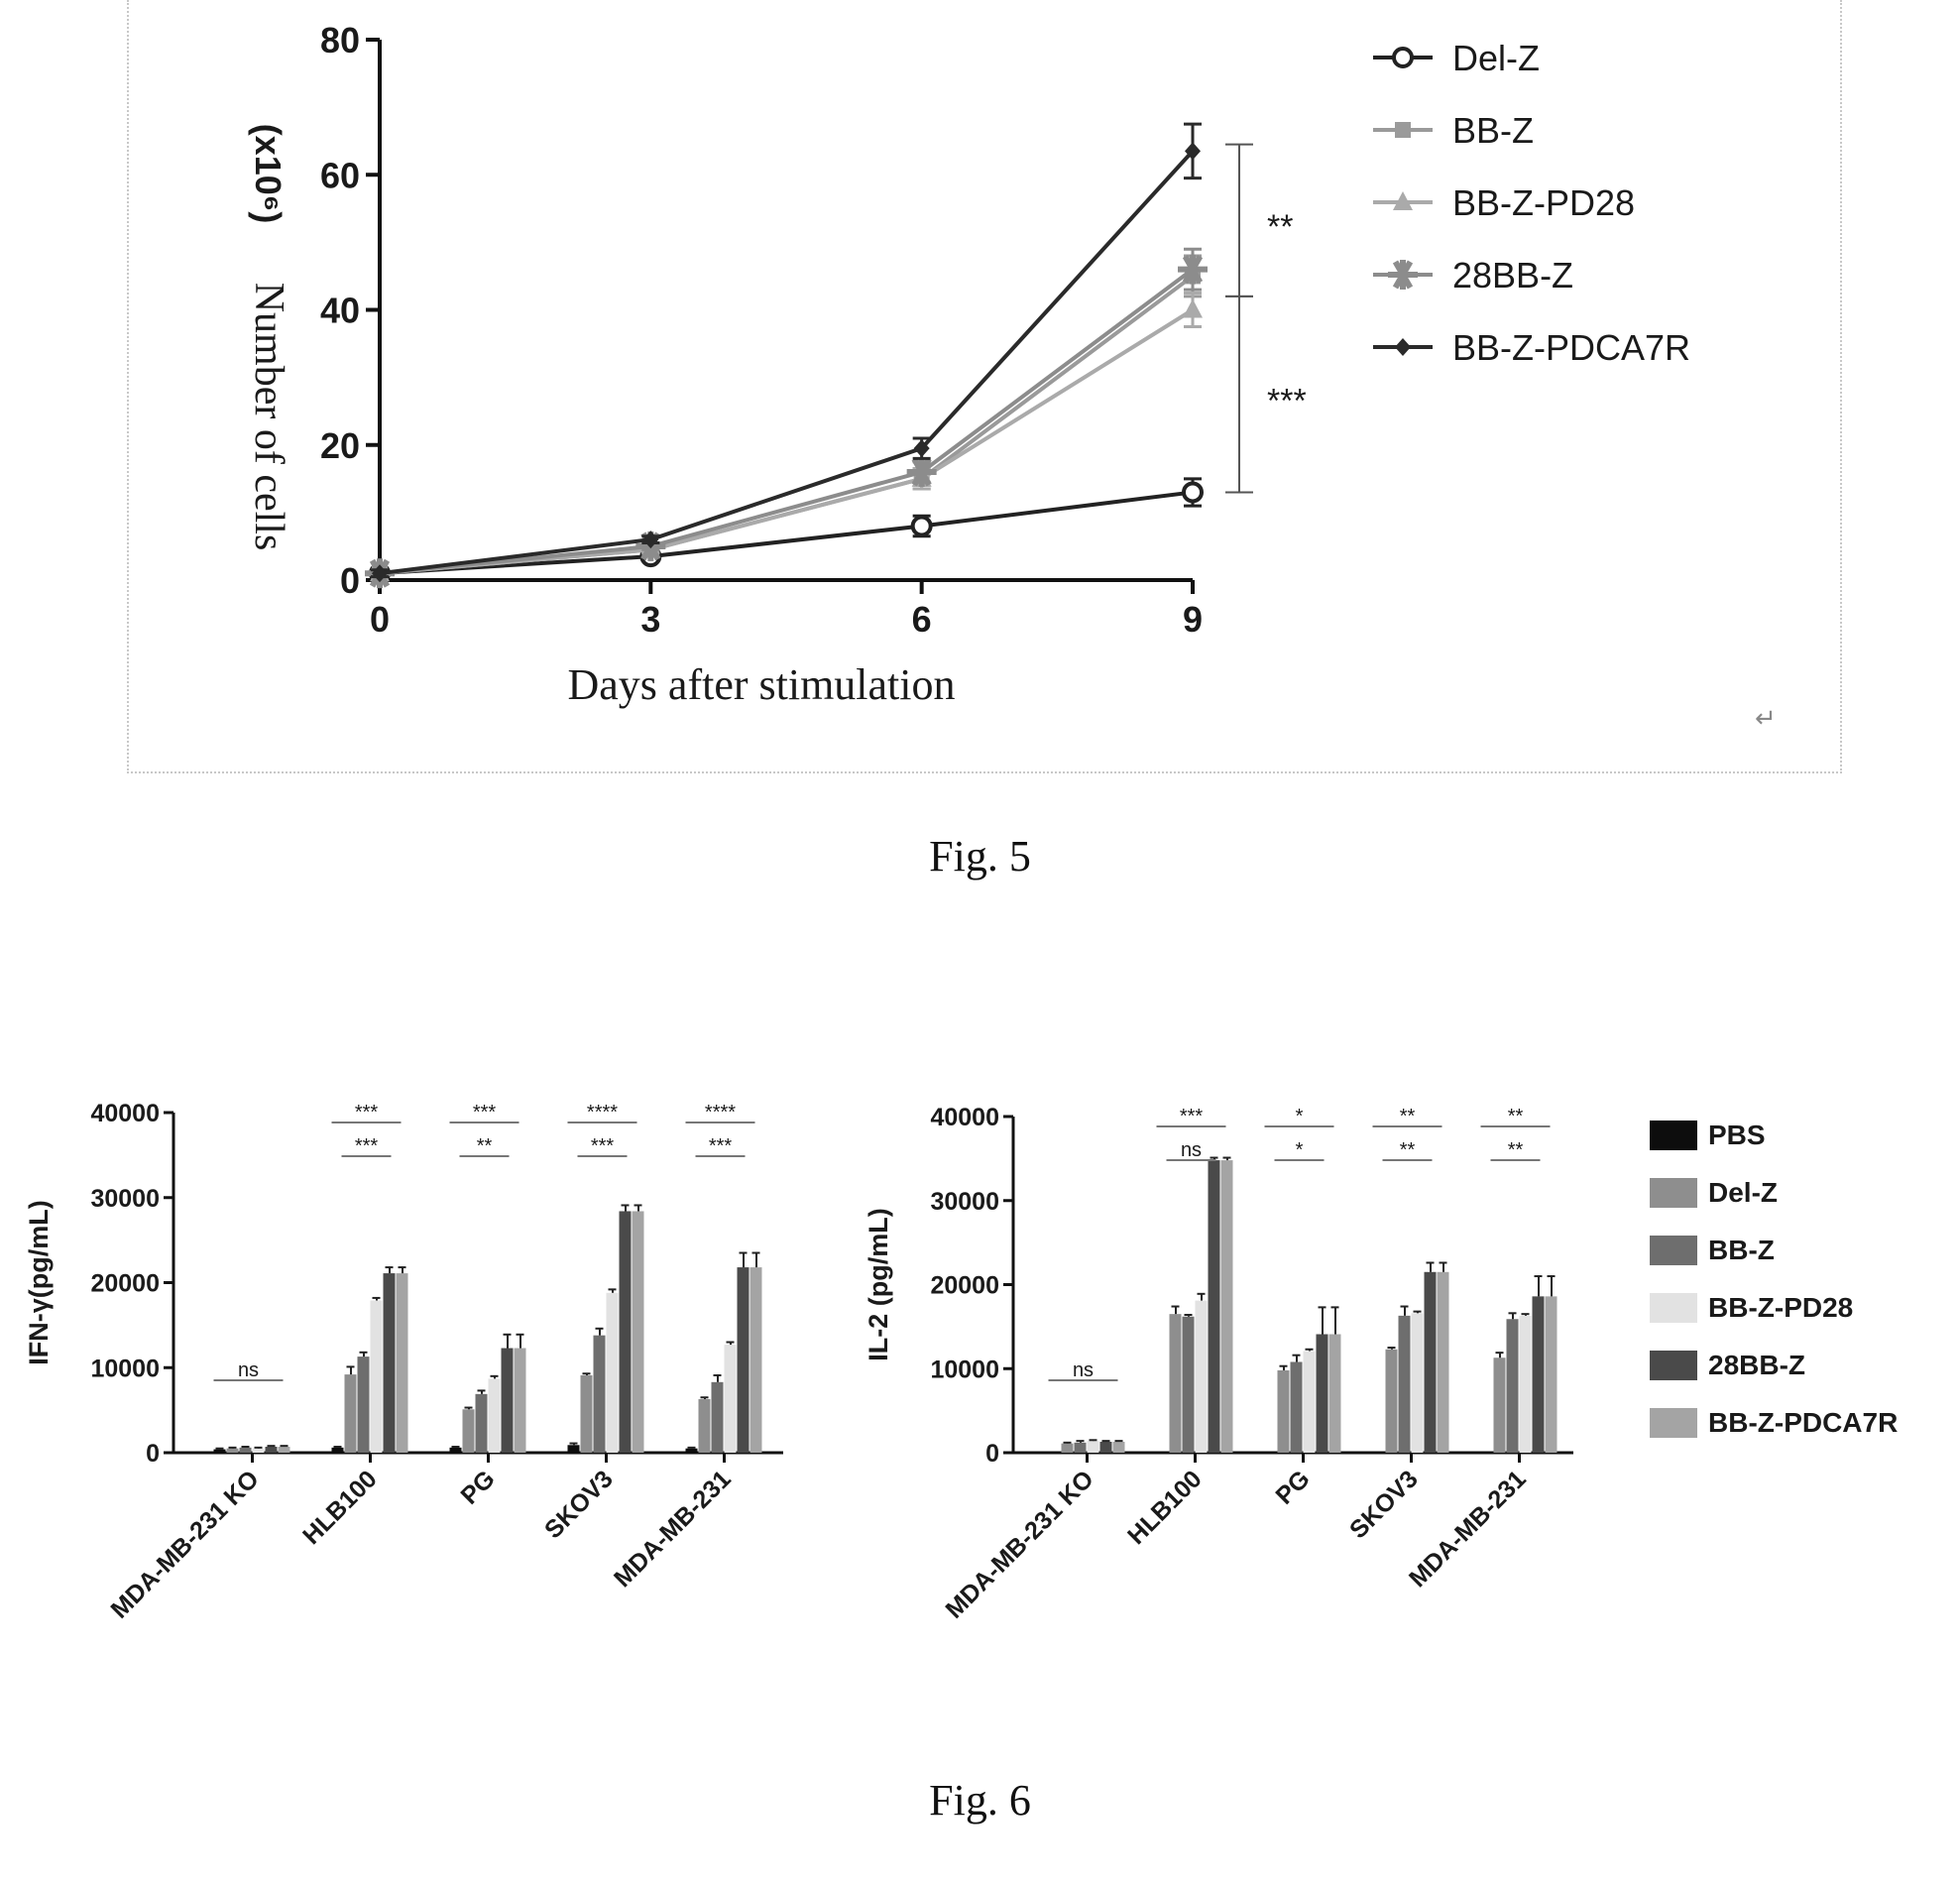  Describe the element at coordinates (1780, 1307) in the screenshot. I see `legend-label: BB-Z-PD28` at that location.